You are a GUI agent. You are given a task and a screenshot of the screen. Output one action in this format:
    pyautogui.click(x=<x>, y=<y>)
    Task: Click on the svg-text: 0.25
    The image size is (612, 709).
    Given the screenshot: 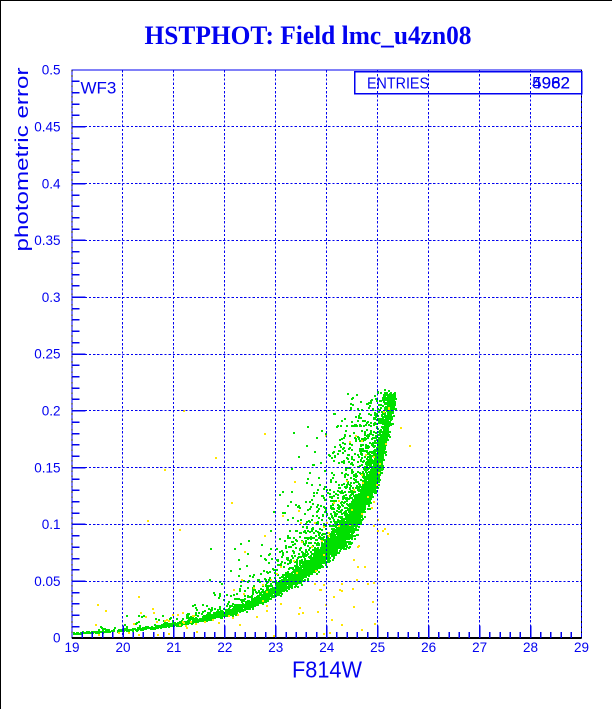 What is the action you would take?
    pyautogui.click(x=47, y=354)
    